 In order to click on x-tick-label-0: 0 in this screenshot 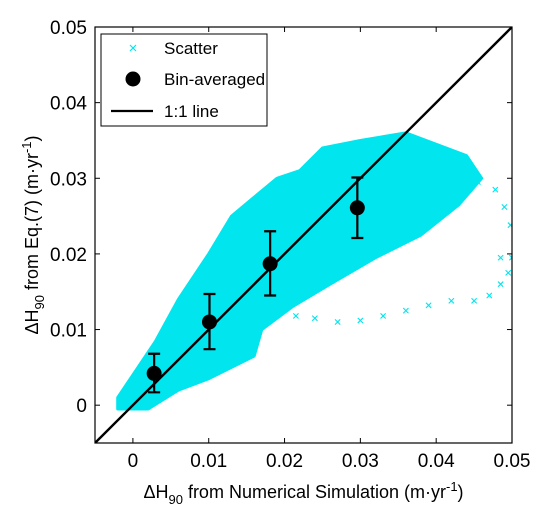, I will do `click(133, 461)`.